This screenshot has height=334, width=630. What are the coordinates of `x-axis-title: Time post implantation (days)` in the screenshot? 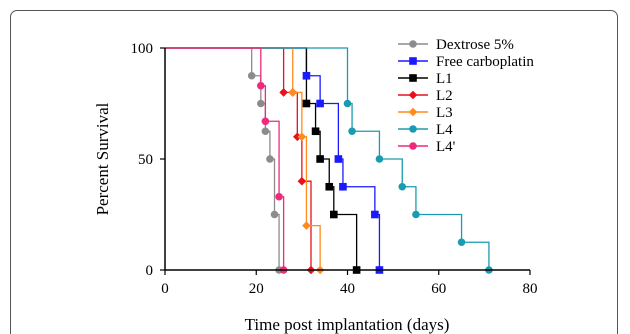 It's located at (347, 324).